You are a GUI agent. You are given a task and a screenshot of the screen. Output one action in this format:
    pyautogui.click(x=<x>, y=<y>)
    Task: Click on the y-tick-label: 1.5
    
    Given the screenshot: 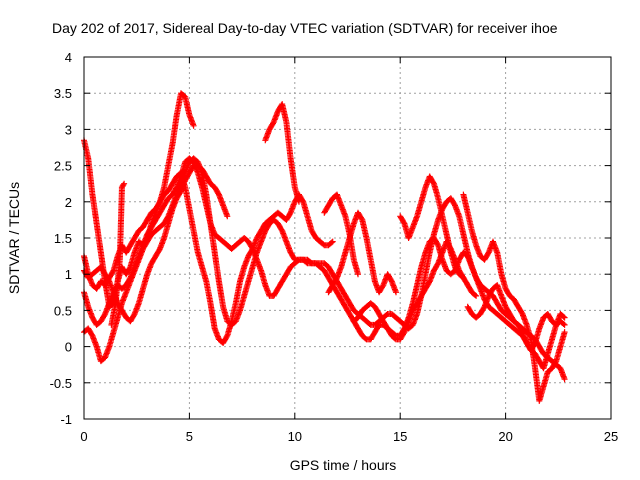 What is the action you would take?
    pyautogui.click(x=63, y=238)
    